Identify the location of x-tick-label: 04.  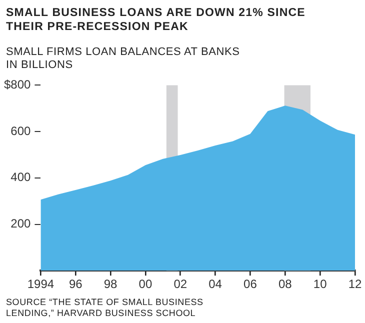
(215, 284).